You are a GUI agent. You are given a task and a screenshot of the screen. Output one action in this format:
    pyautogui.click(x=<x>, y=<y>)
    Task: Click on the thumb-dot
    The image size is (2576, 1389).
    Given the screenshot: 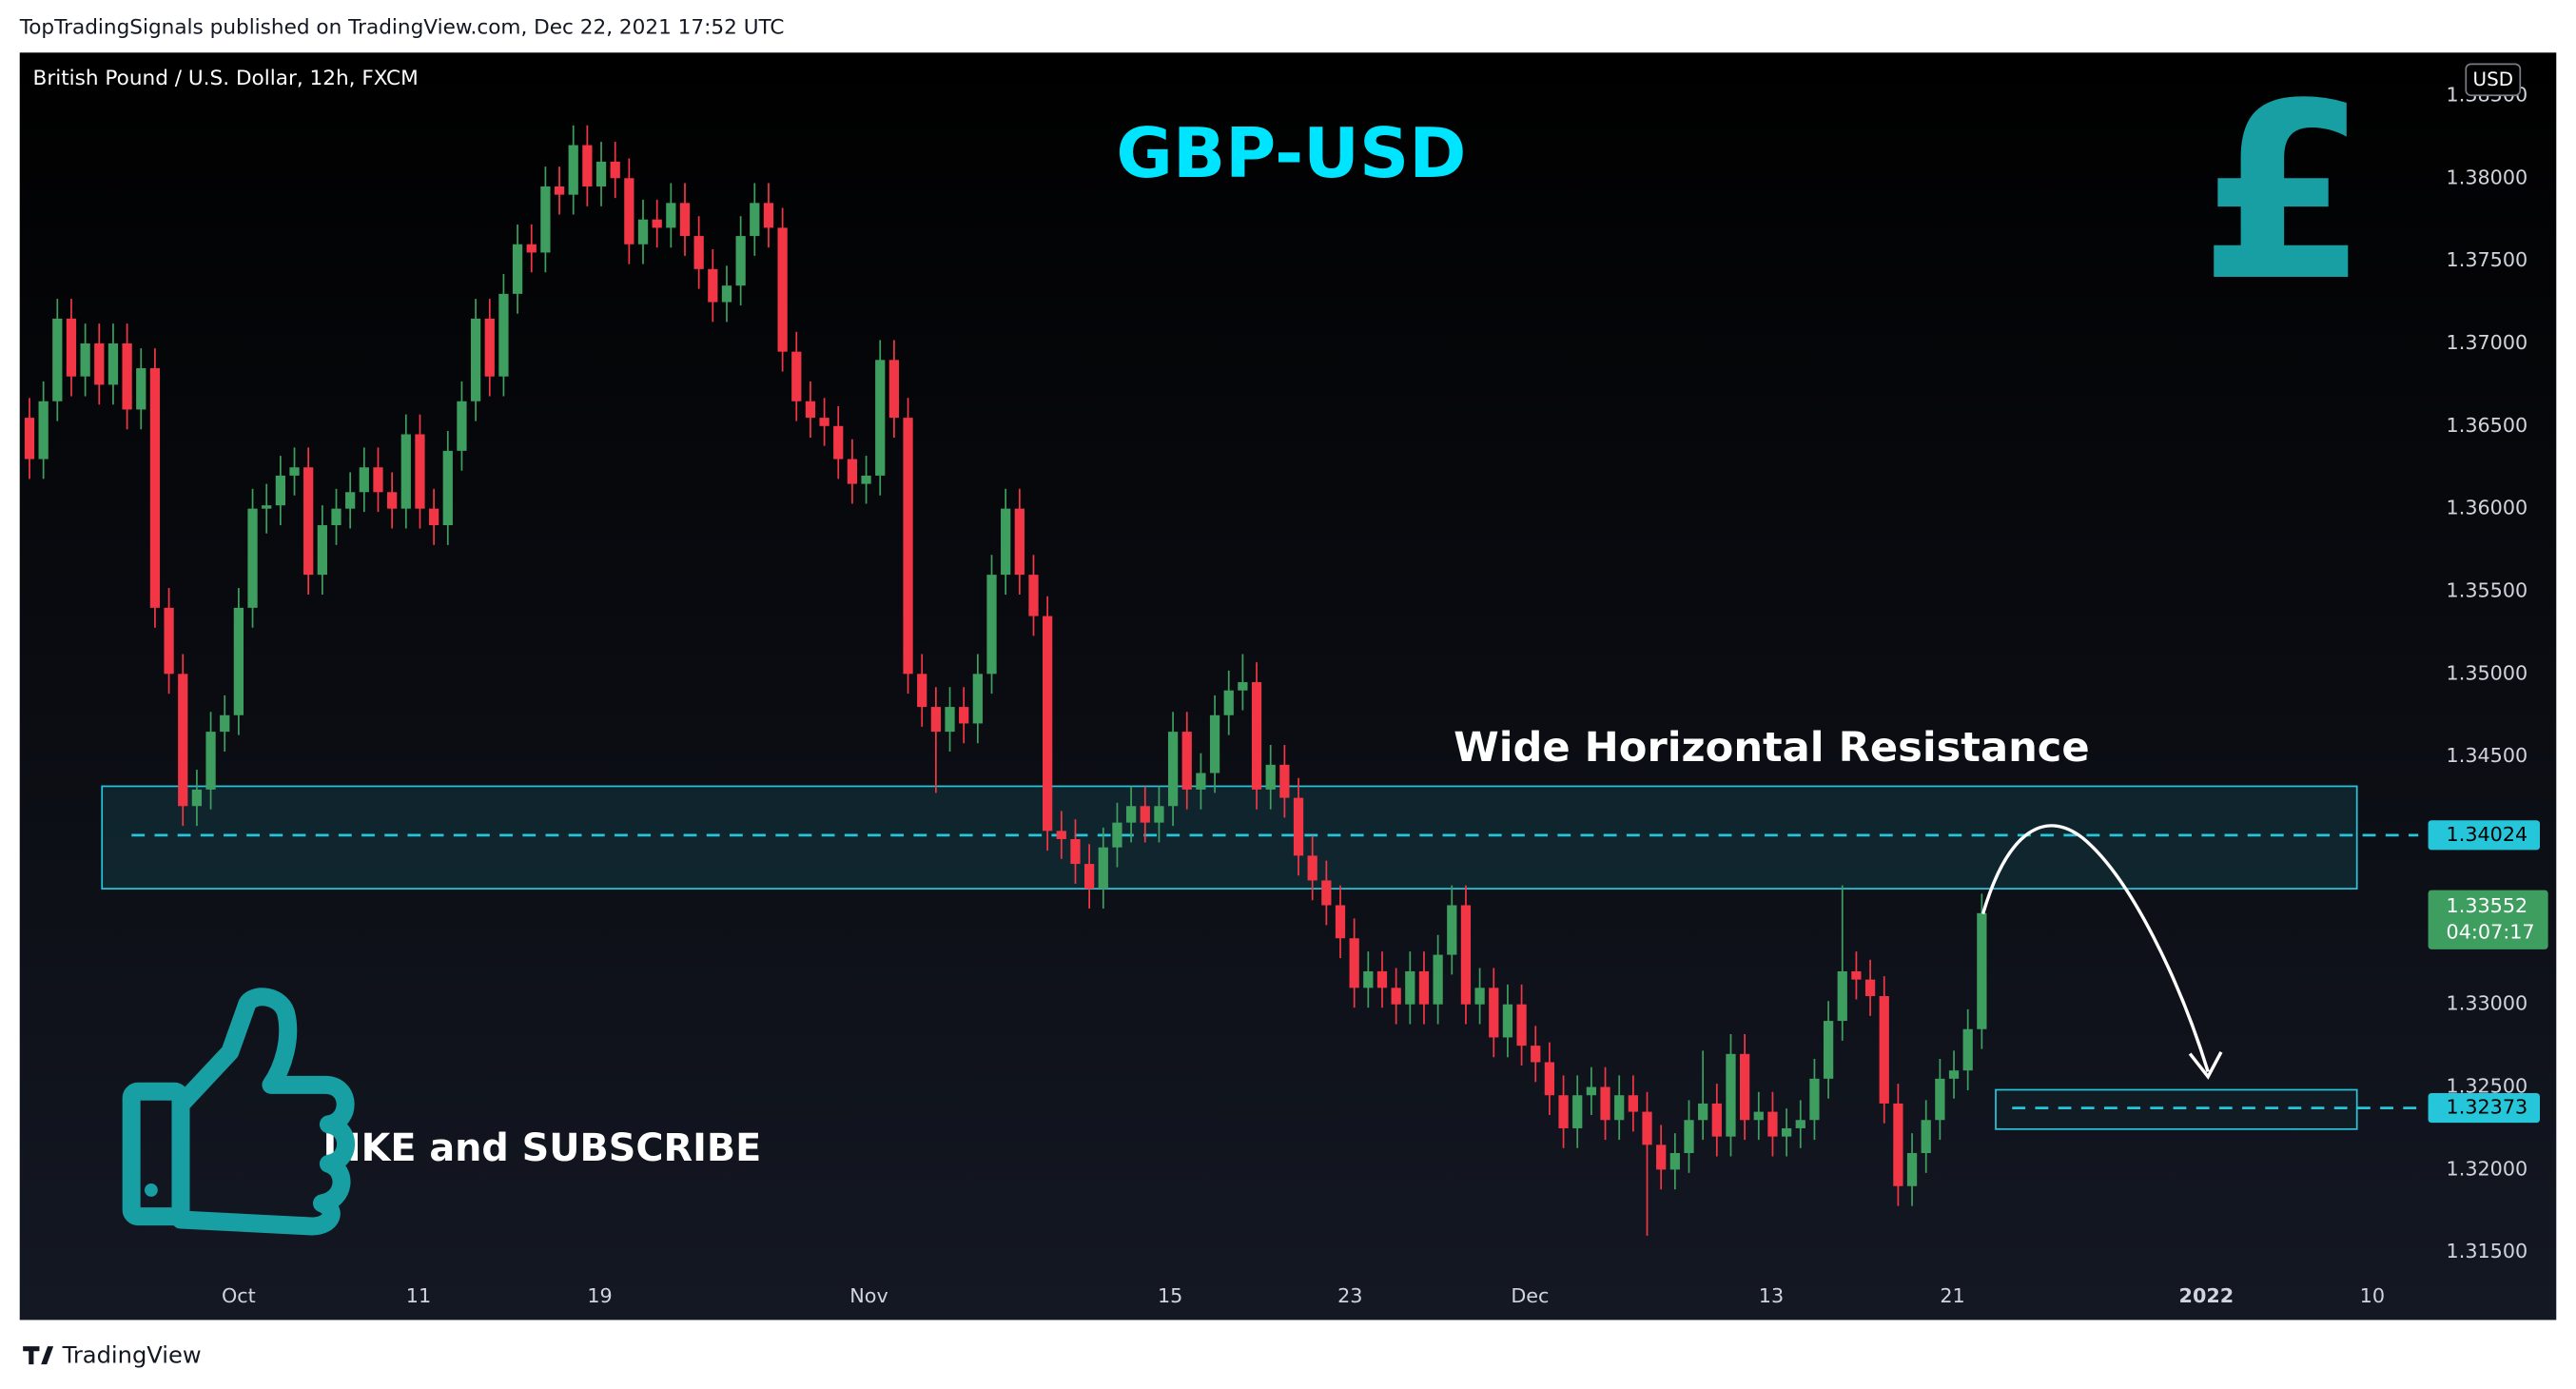 What is the action you would take?
    pyautogui.click(x=151, y=1190)
    